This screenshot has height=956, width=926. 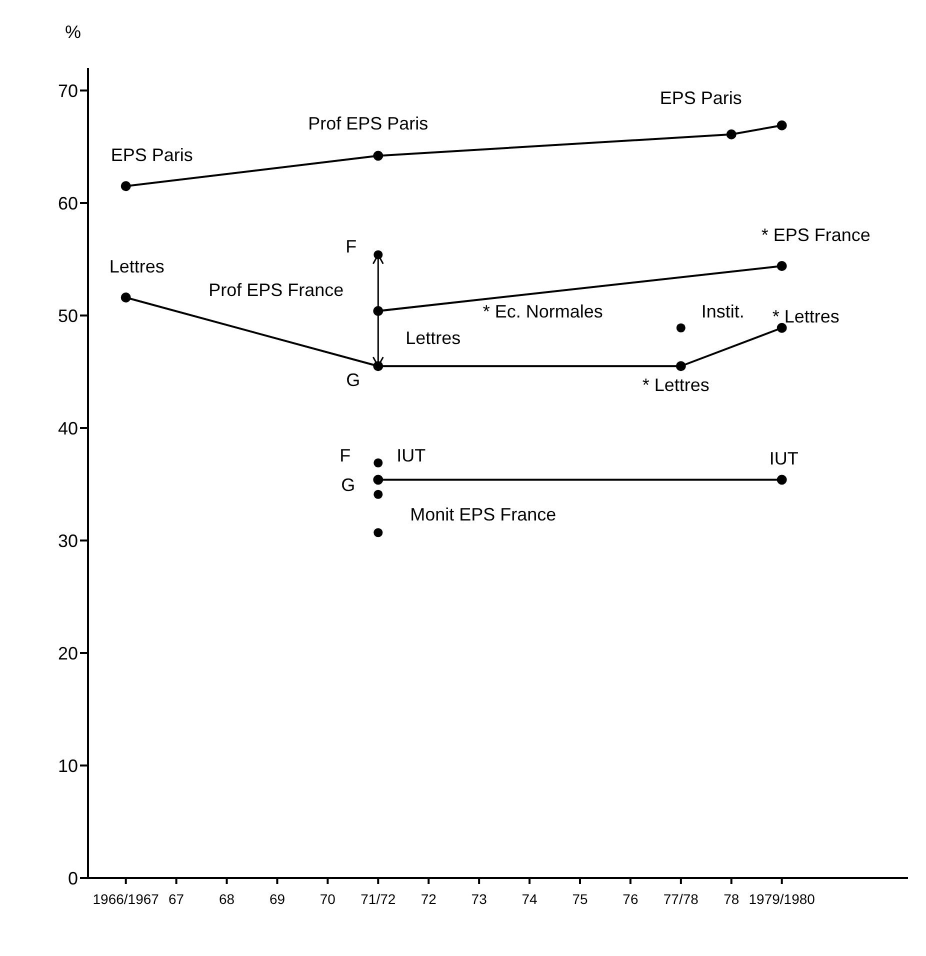 I want to click on x-tick-label: 71/72, so click(x=378, y=899).